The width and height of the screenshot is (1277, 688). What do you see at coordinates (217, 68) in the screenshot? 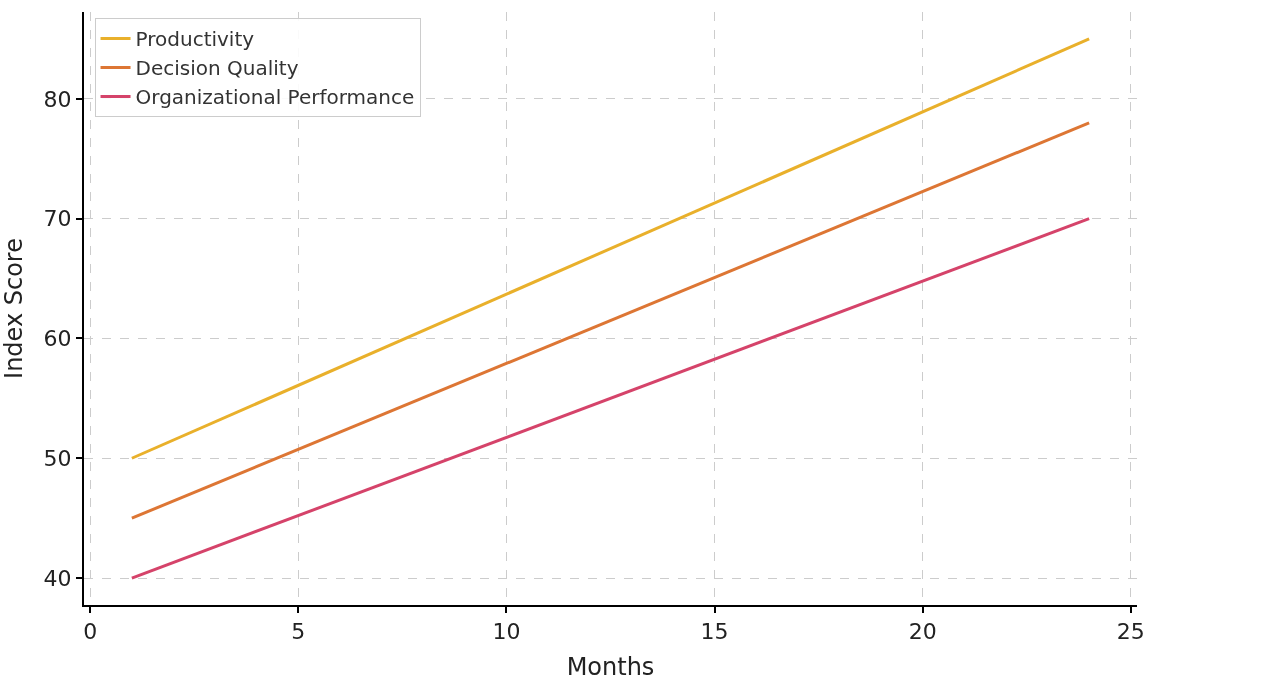
I see `legend-label: Decision Quality` at bounding box center [217, 68].